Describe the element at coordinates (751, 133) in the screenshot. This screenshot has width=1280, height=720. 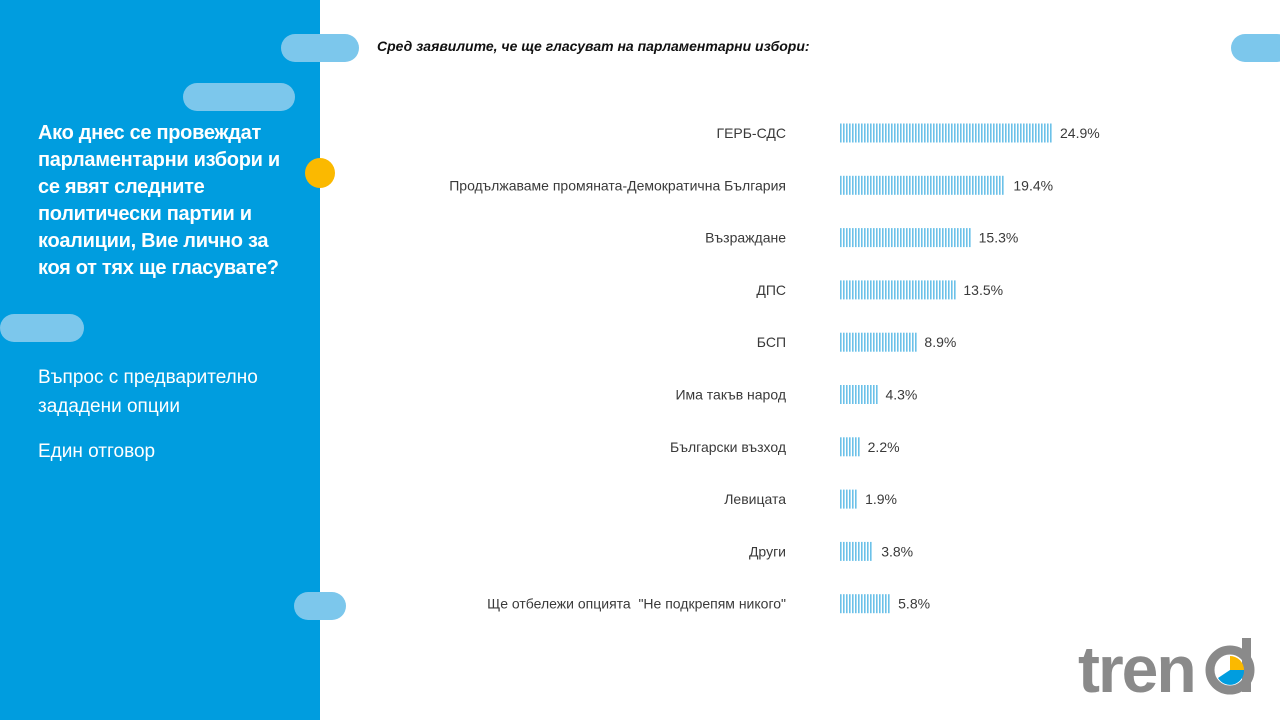
I see `category-label: ГЕРБ-СДС` at that location.